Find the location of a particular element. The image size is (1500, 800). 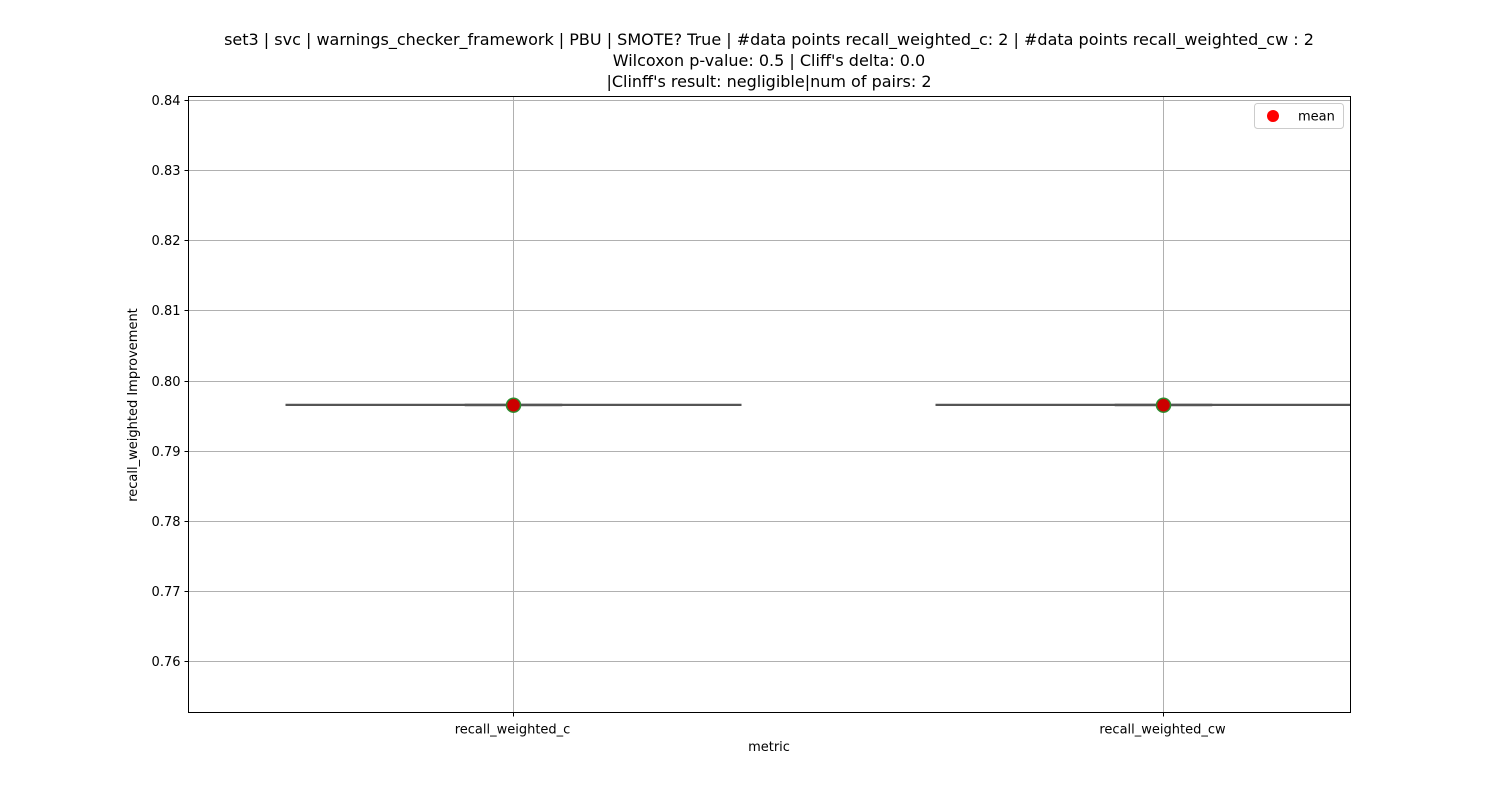

y-tick-label: 0.79 is located at coordinates (166, 452).